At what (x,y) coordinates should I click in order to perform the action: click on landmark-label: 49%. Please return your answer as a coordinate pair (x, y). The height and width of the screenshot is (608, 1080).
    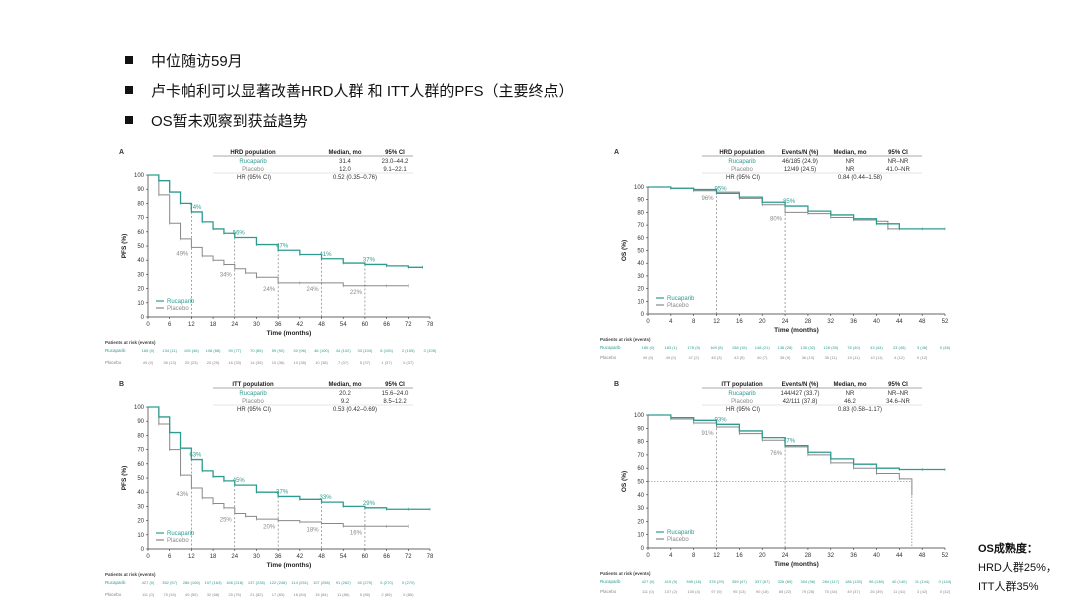
    Looking at the image, I should click on (182, 254).